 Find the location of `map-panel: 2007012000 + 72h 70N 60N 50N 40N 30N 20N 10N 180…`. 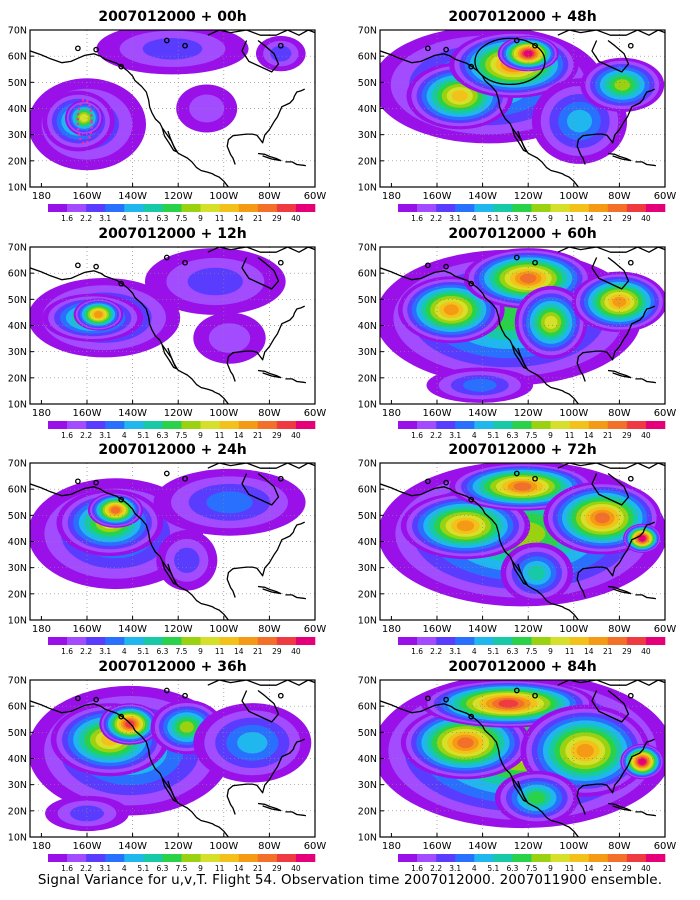

map-panel: 2007012000 + 72h 70N 60N 50N 40N 30N 20N 10N 180… is located at coordinates (517, 549).